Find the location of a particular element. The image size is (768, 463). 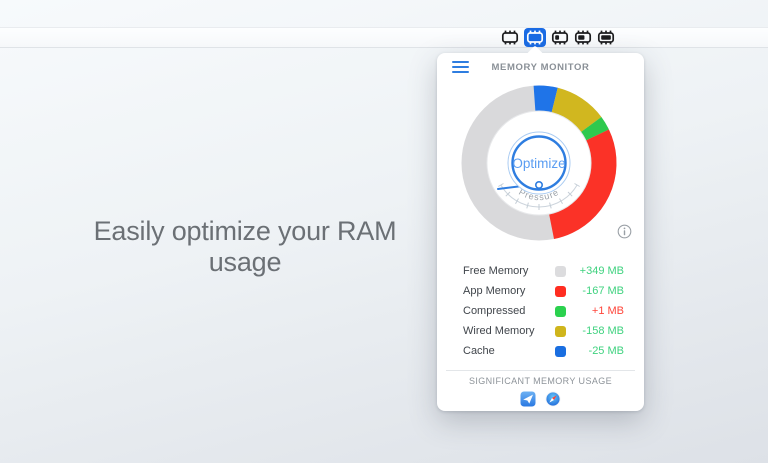

legend-delta: +349 MB is located at coordinates (601, 271).